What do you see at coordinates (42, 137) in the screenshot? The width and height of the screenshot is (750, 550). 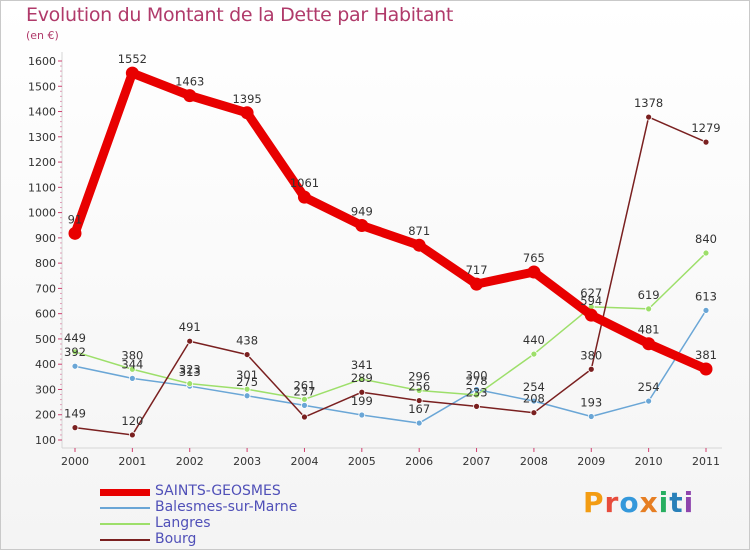 I see `y-tick-label: 1300` at bounding box center [42, 137].